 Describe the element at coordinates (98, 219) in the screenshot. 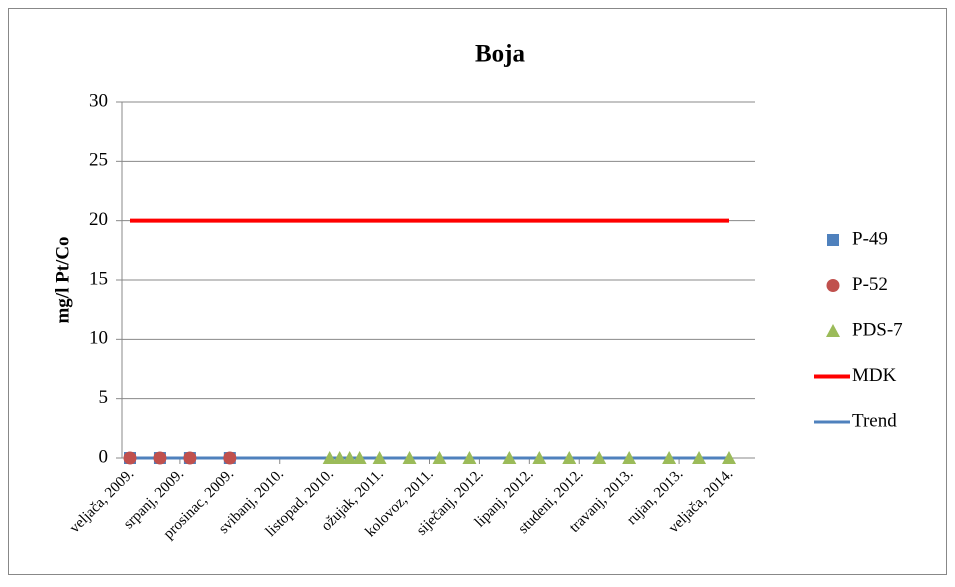

I see `y-tick-label: 20` at that location.